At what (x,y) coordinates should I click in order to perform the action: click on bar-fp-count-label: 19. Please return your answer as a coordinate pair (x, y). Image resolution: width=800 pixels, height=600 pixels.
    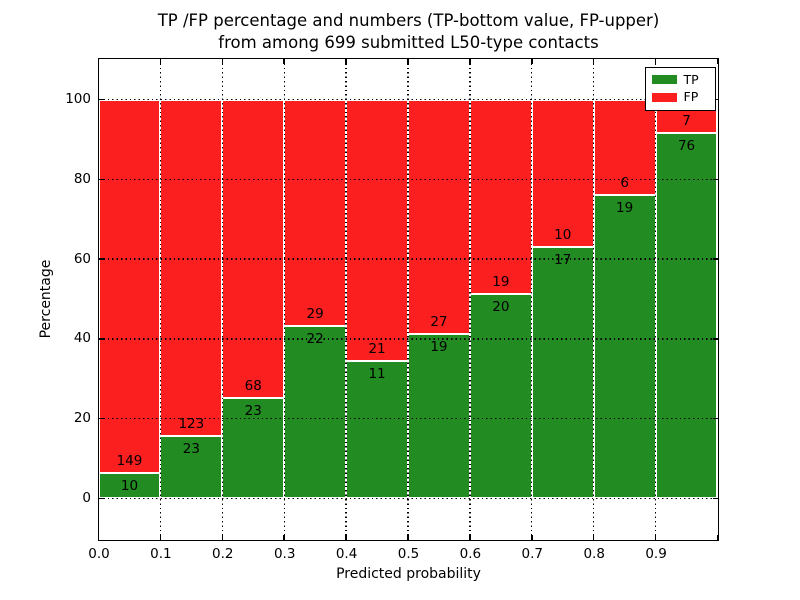
    Looking at the image, I should click on (501, 281).